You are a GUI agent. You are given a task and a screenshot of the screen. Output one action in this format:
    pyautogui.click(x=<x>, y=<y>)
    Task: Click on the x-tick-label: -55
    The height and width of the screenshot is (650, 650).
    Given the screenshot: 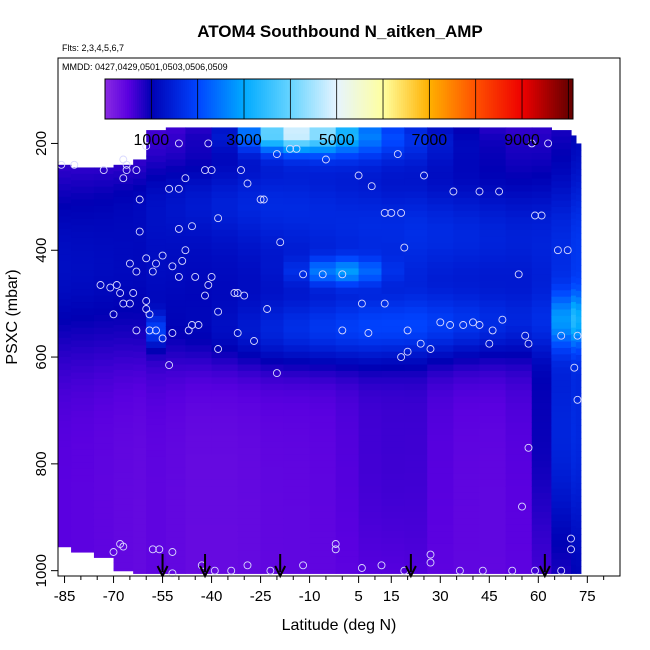 What is the action you would take?
    pyautogui.click(x=163, y=596)
    